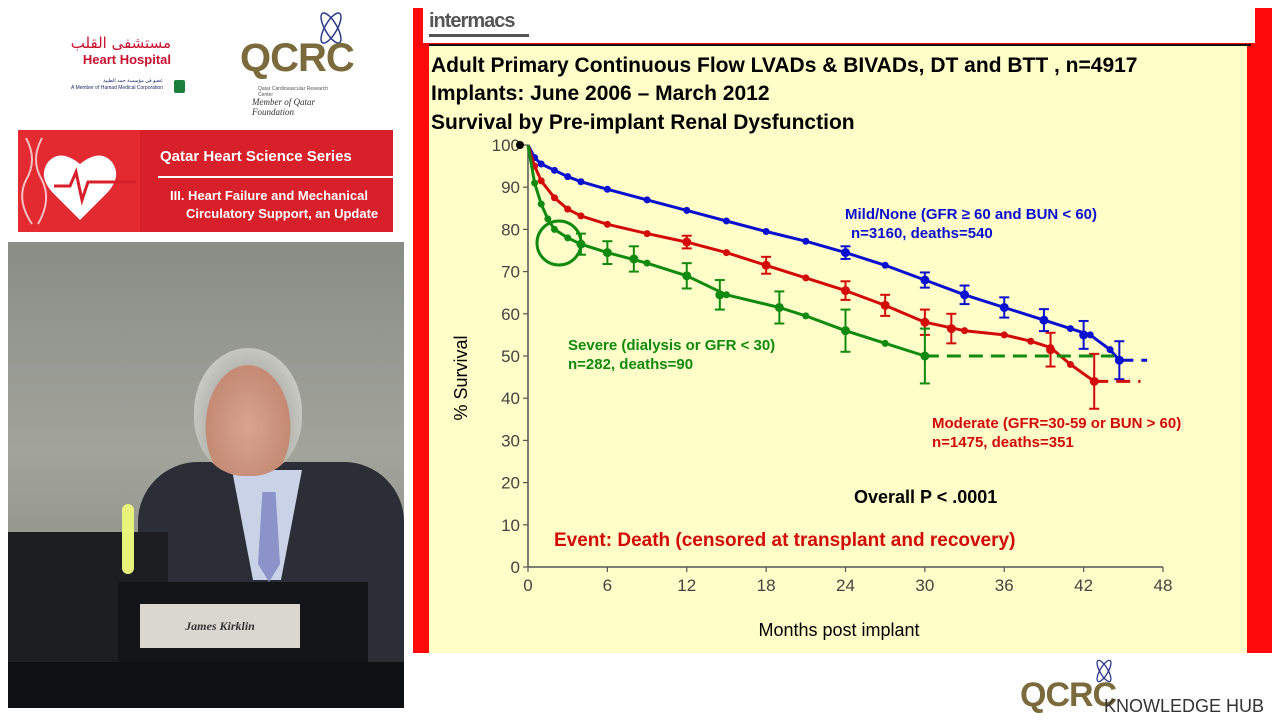 The image size is (1280, 720). What do you see at coordinates (1083, 585) in the screenshot?
I see `x-tick-label: 42` at bounding box center [1083, 585].